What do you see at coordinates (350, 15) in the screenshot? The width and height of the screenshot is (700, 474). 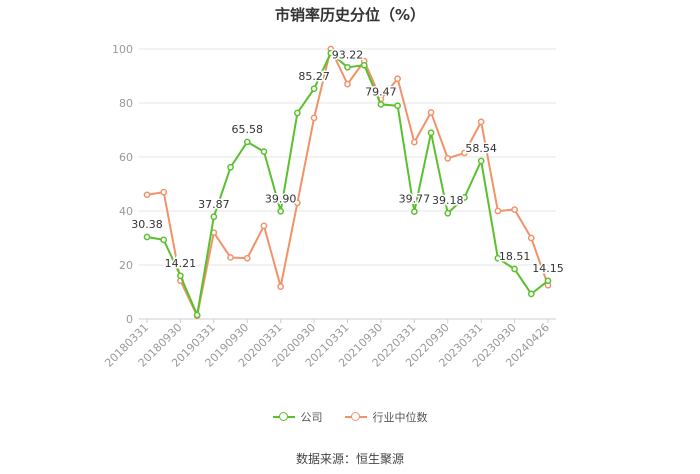 I see `chart-title: 市销率历史分位（%）` at bounding box center [350, 15].